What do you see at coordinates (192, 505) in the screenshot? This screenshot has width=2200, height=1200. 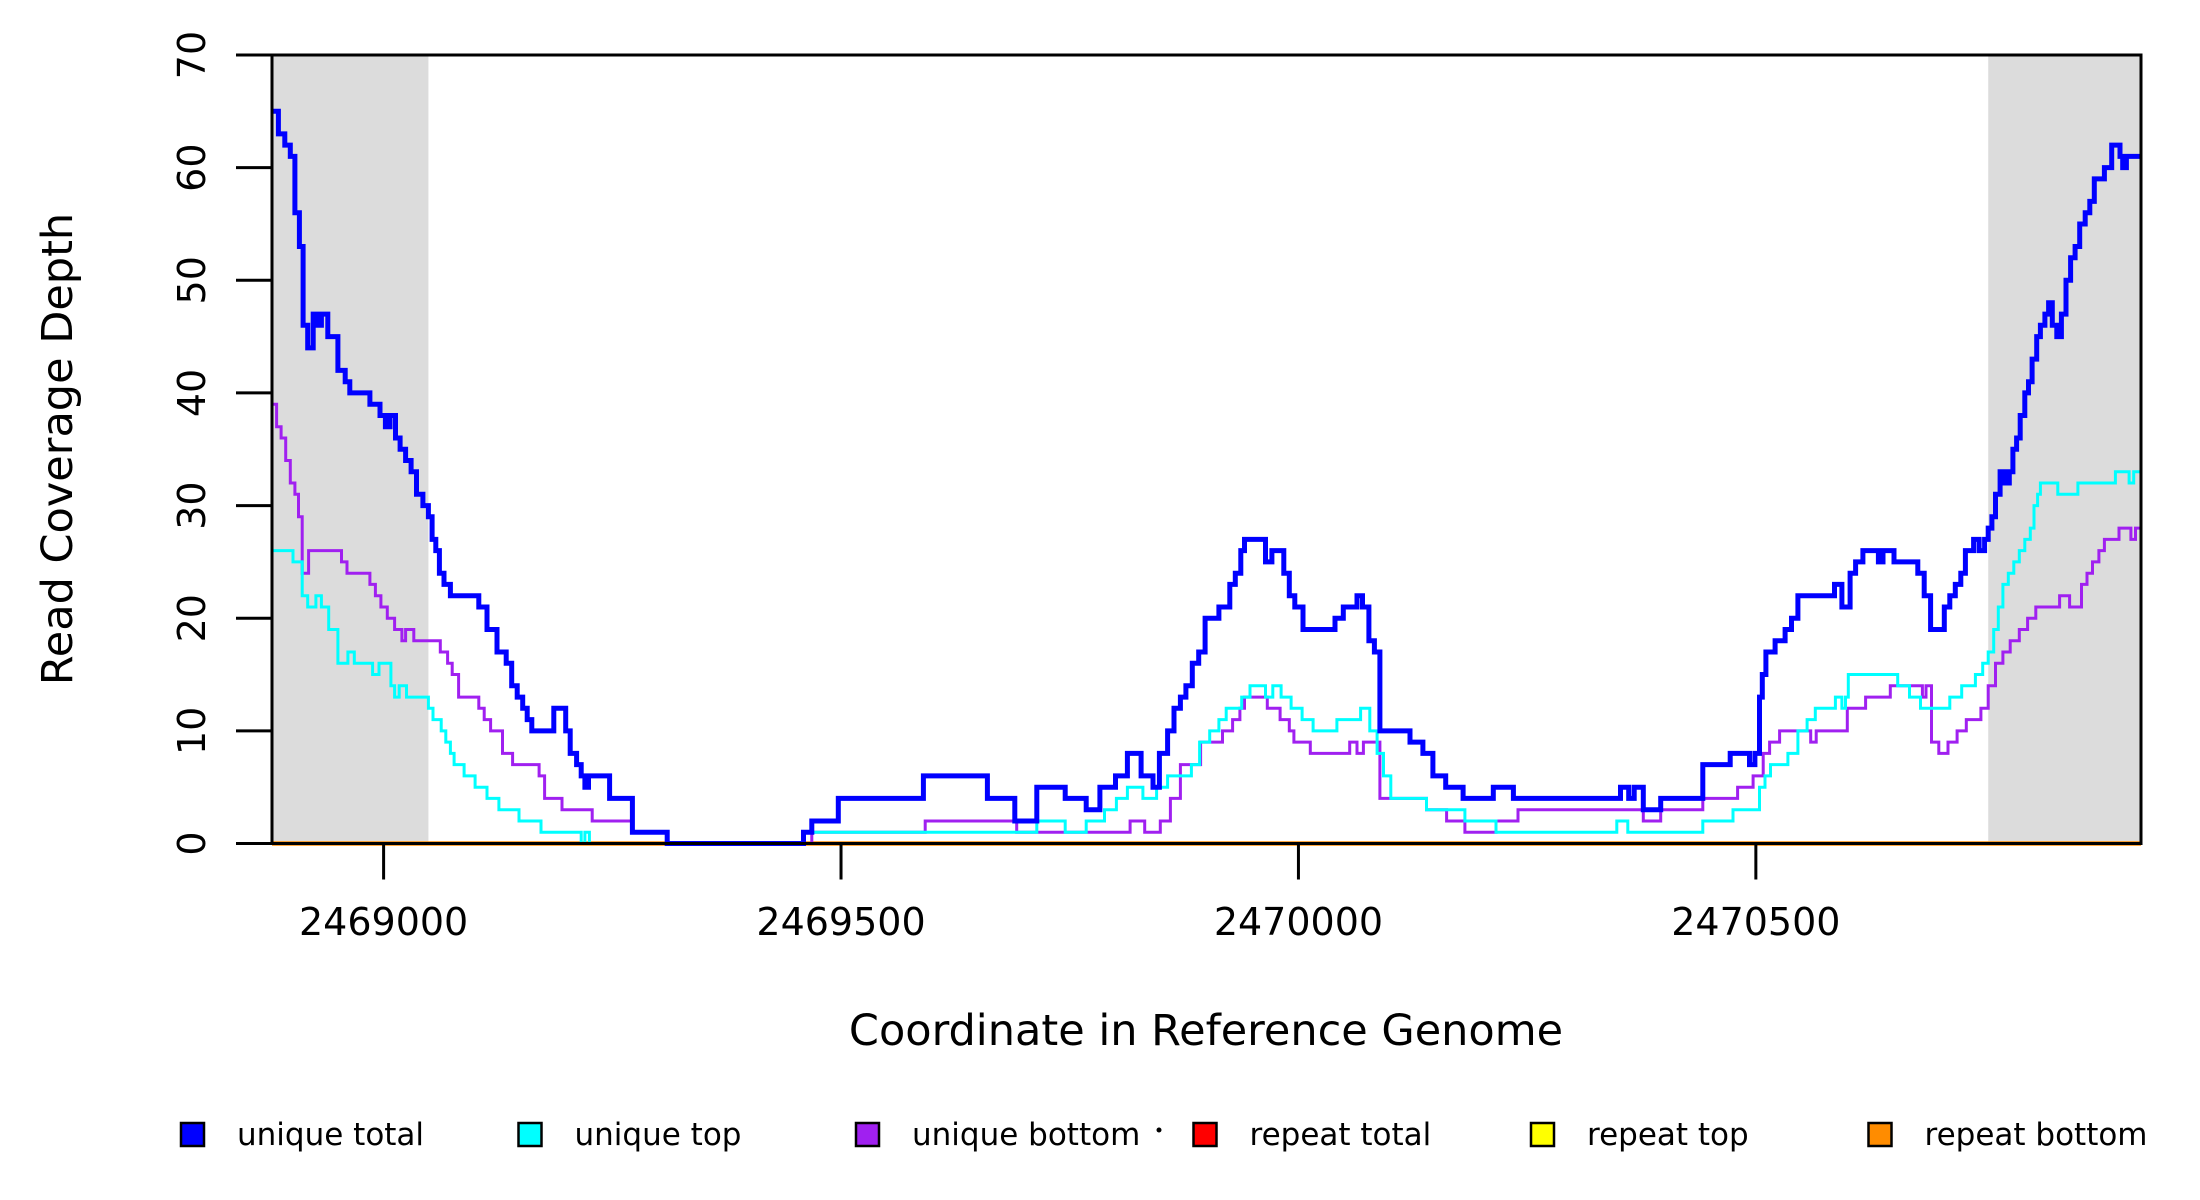 I see `y-tick-label: 30` at bounding box center [192, 505].